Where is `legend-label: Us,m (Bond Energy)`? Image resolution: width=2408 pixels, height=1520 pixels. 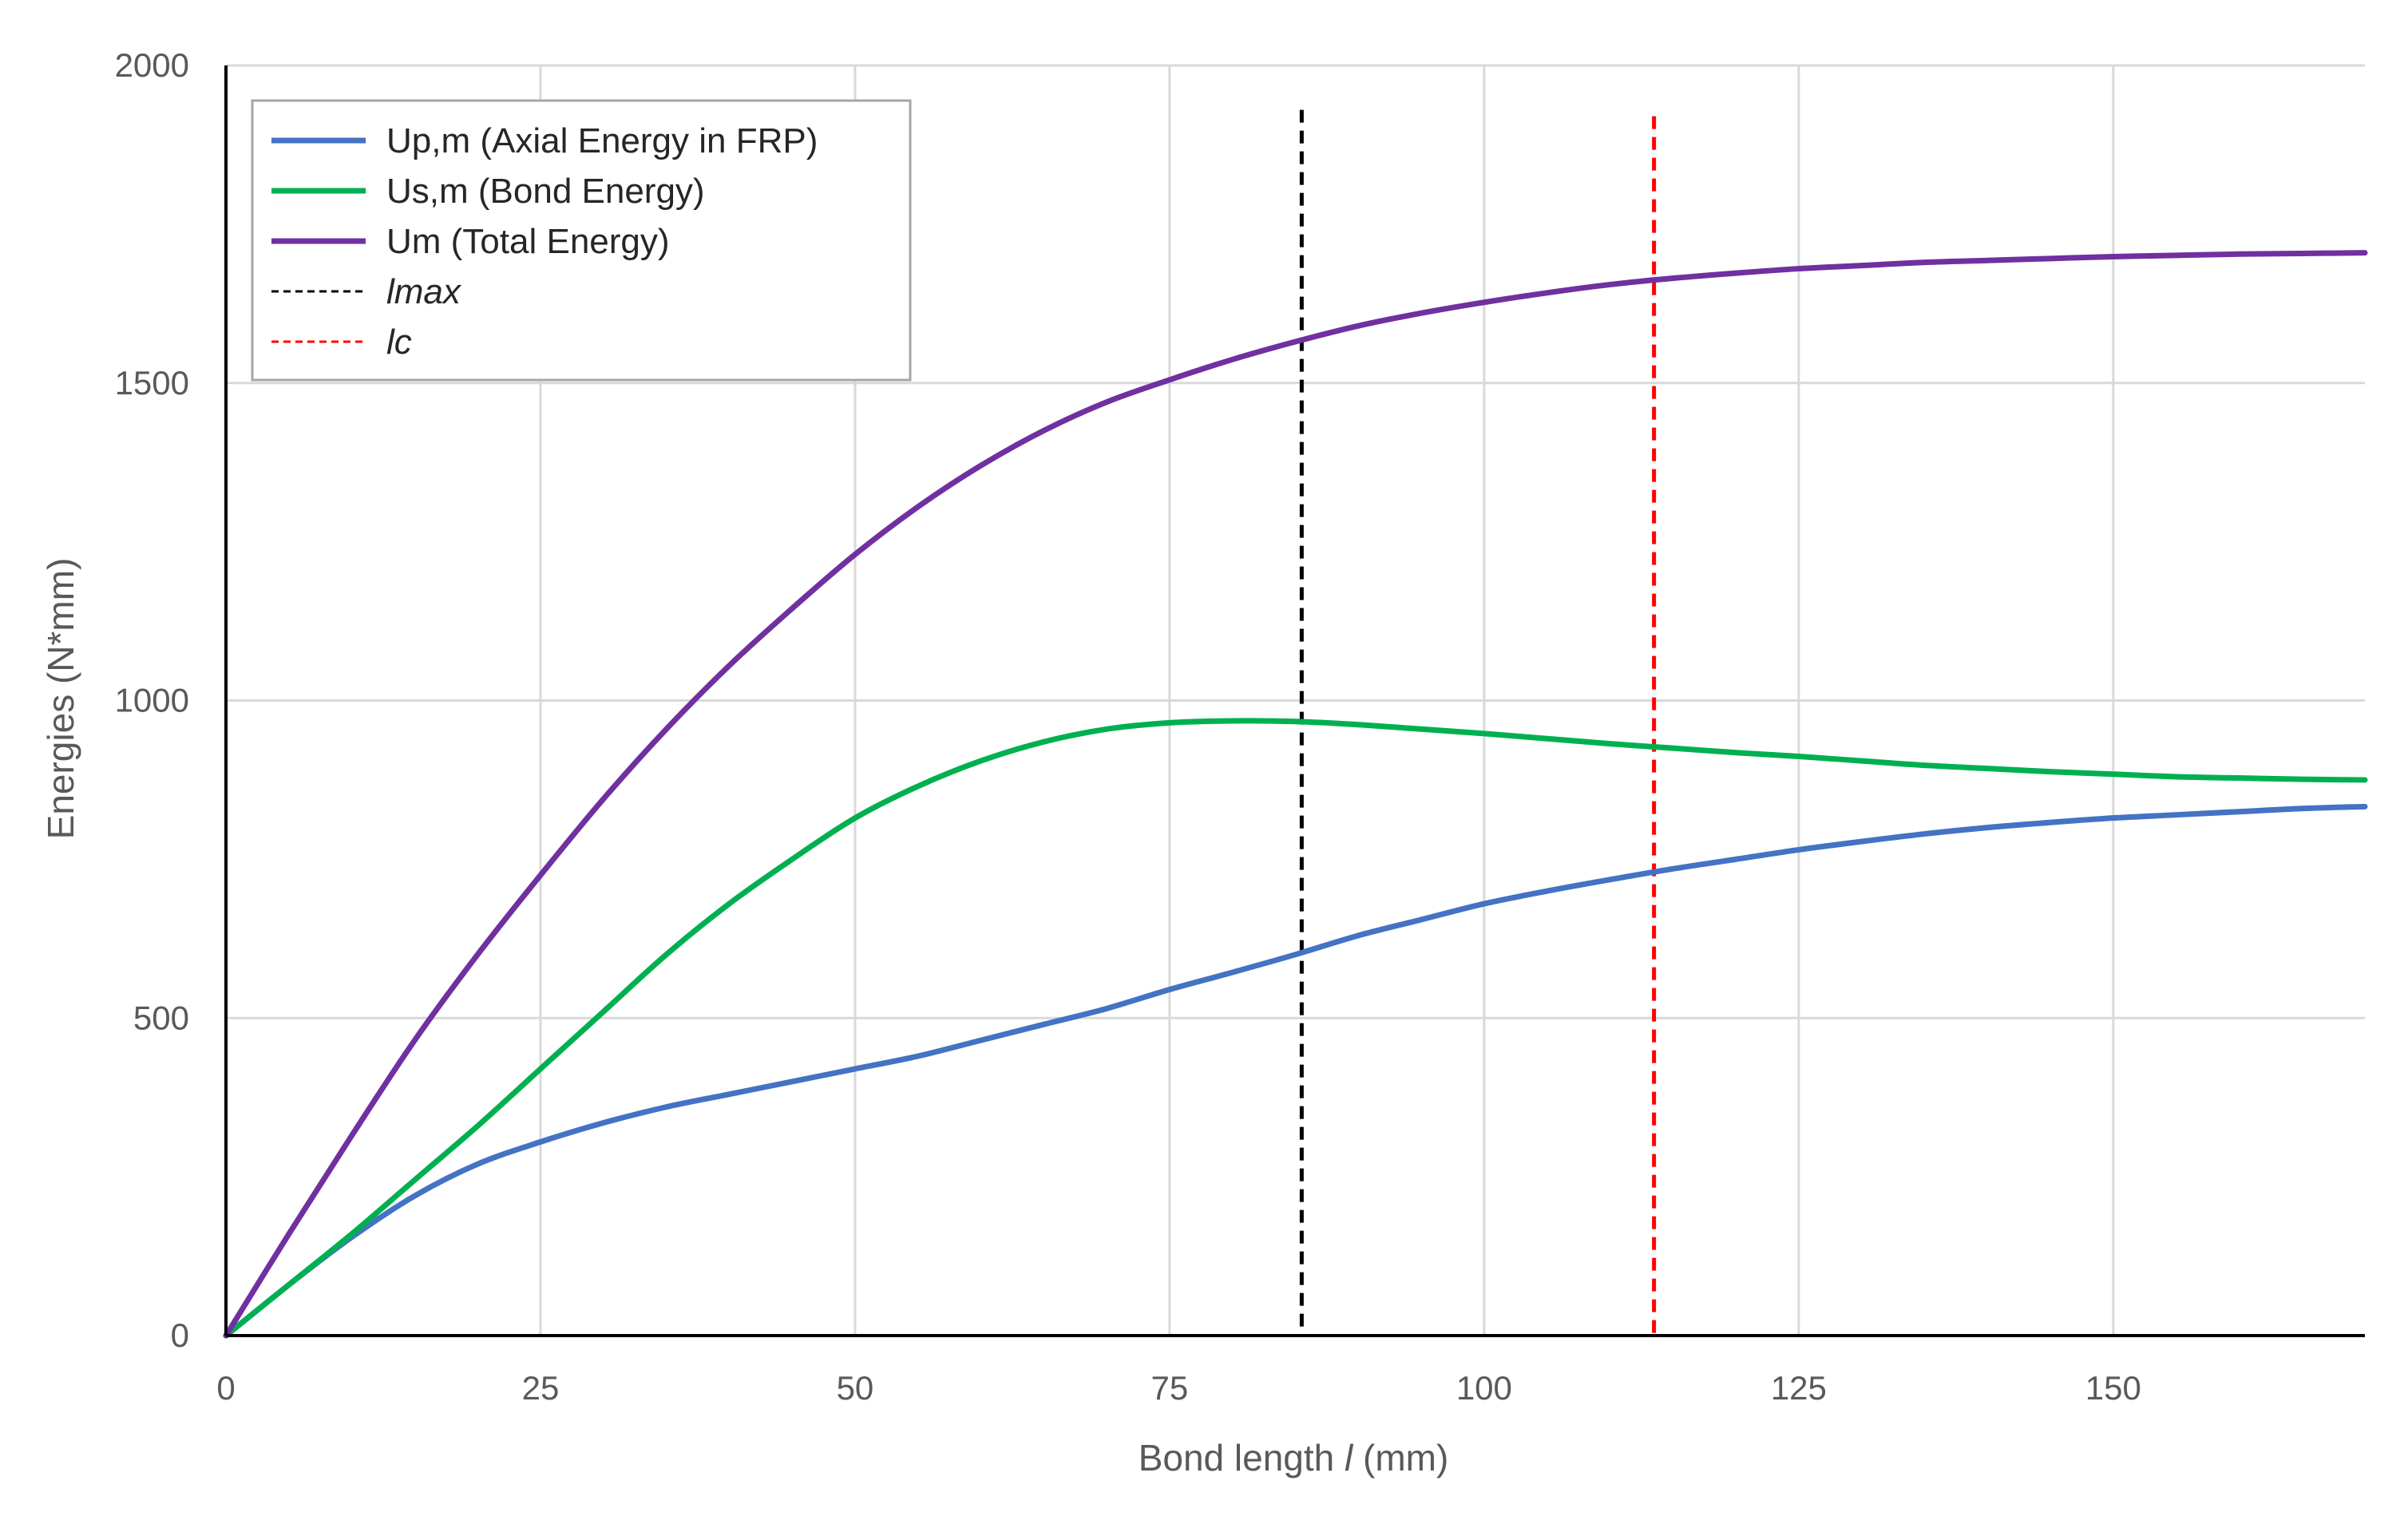
legend-label: Us,m (Bond Energy) is located at coordinates (546, 191).